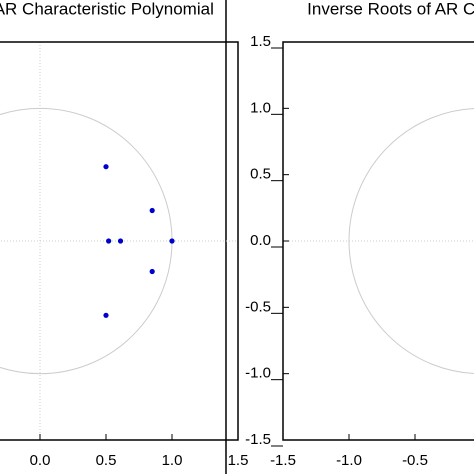 The image size is (474, 474). I want to click on y-tick-label: 1.5, so click(260, 41).